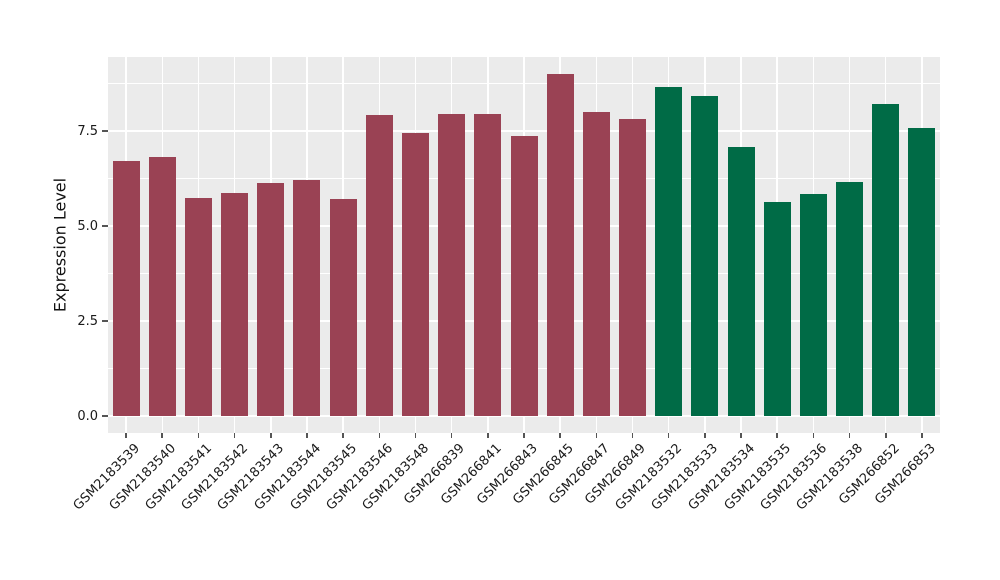 This screenshot has height=580, width=1000. What do you see at coordinates (87, 226) in the screenshot?
I see `y-tick-label: 5.0` at bounding box center [87, 226].